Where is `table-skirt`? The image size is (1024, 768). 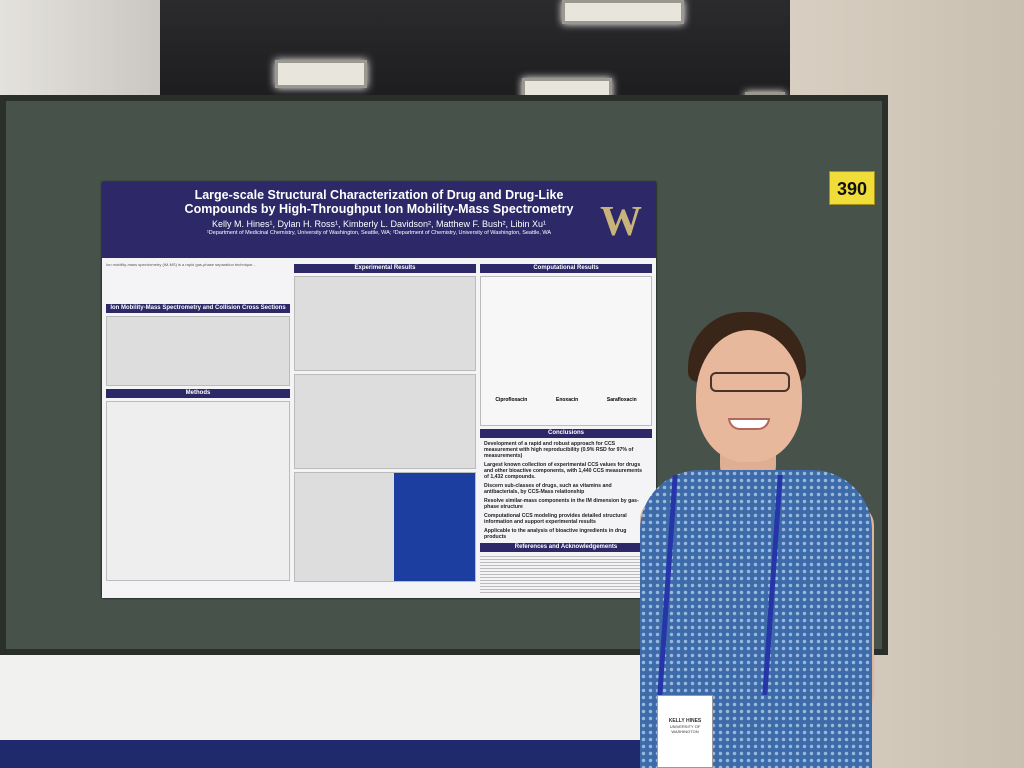
table-skirt is located at coordinates (330, 754).